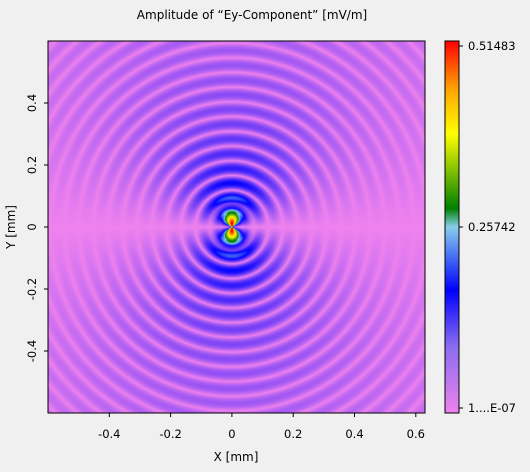 This screenshot has height=472, width=530. What do you see at coordinates (32, 226) in the screenshot?
I see `y-tick-label: 0` at bounding box center [32, 226].